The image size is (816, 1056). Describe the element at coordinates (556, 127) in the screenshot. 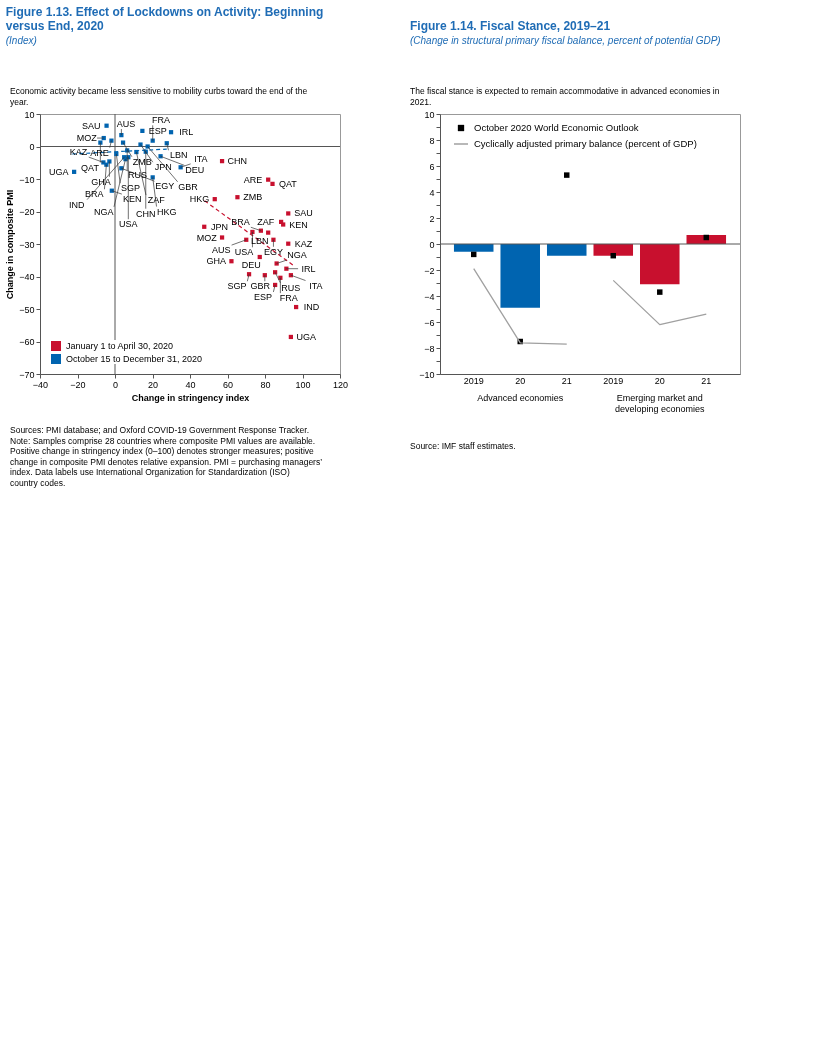

I see `legend-label: October 2020 World Economic Outlook` at that location.